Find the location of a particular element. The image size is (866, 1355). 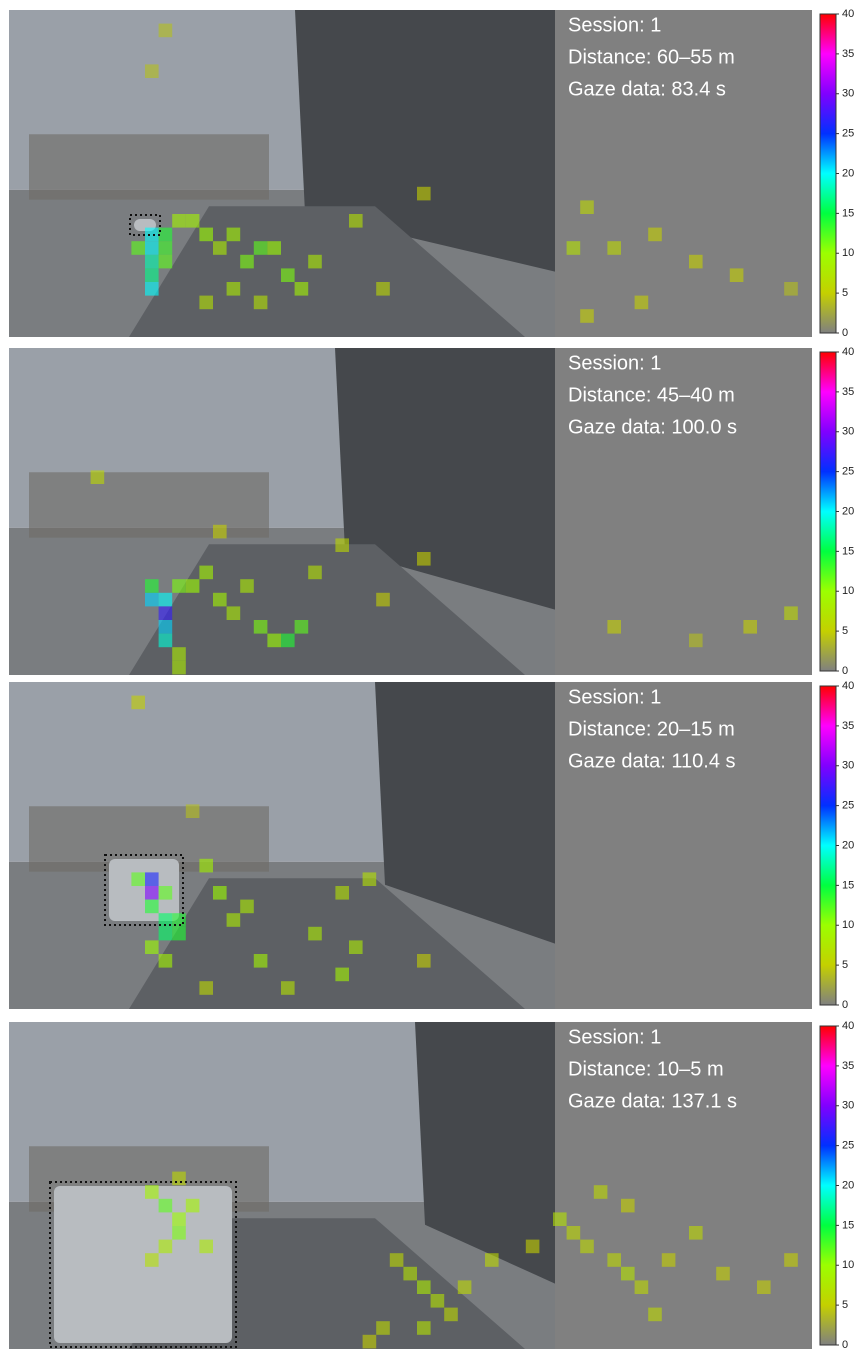

colorbar-tick-label: 30 is located at coordinates (848, 1106).